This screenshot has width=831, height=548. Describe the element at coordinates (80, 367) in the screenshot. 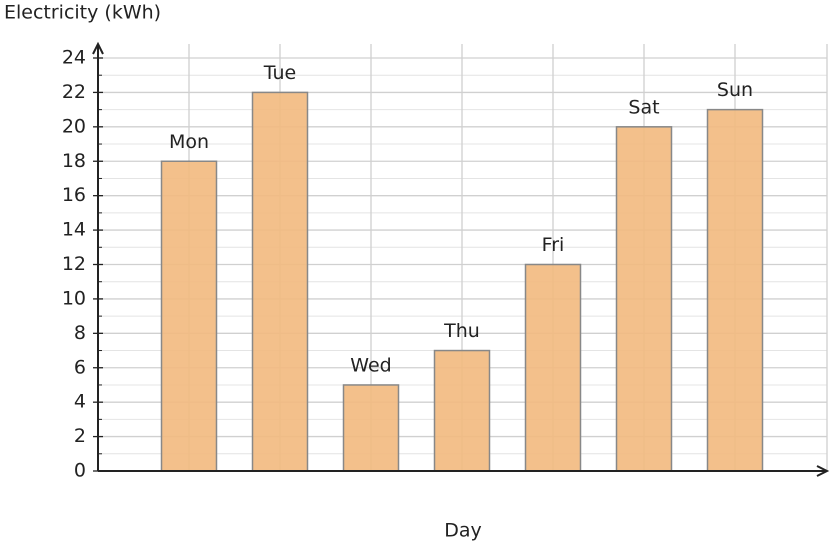

I see `y-tick-label: 6` at that location.